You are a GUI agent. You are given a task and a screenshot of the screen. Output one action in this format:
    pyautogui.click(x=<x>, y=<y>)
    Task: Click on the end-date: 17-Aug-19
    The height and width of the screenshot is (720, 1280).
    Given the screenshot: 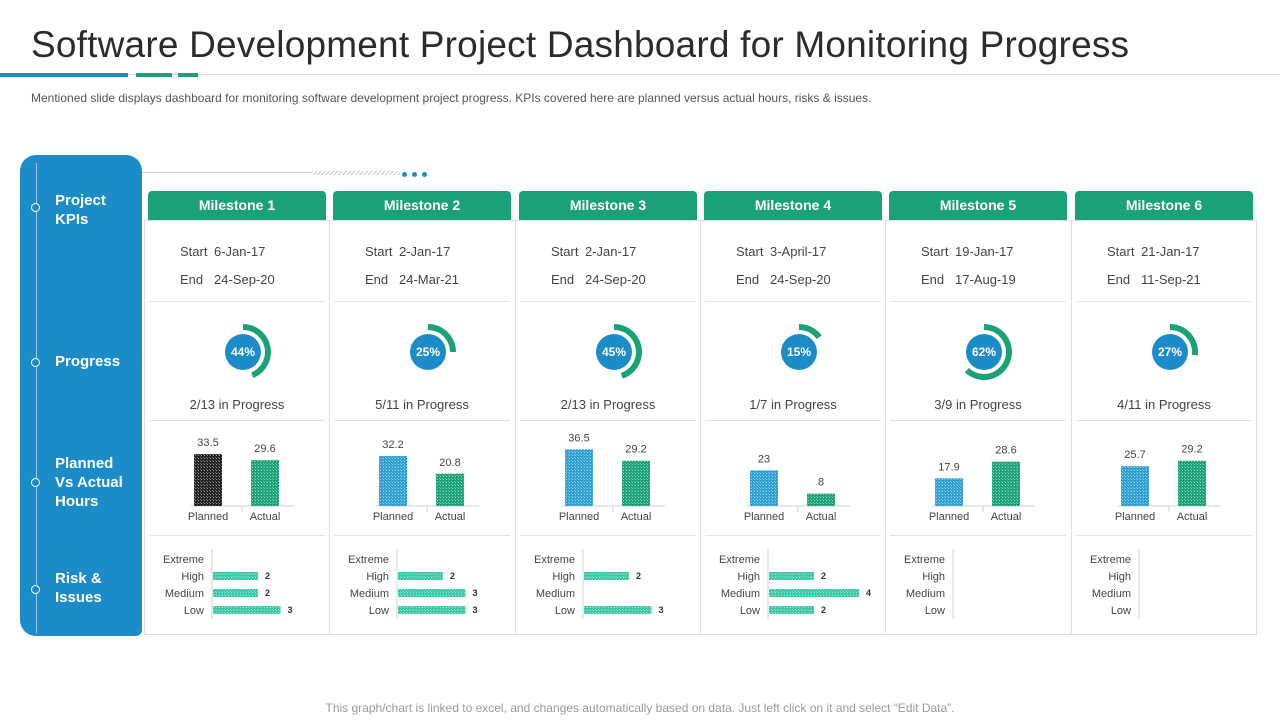 What is the action you would take?
    pyautogui.click(x=985, y=279)
    